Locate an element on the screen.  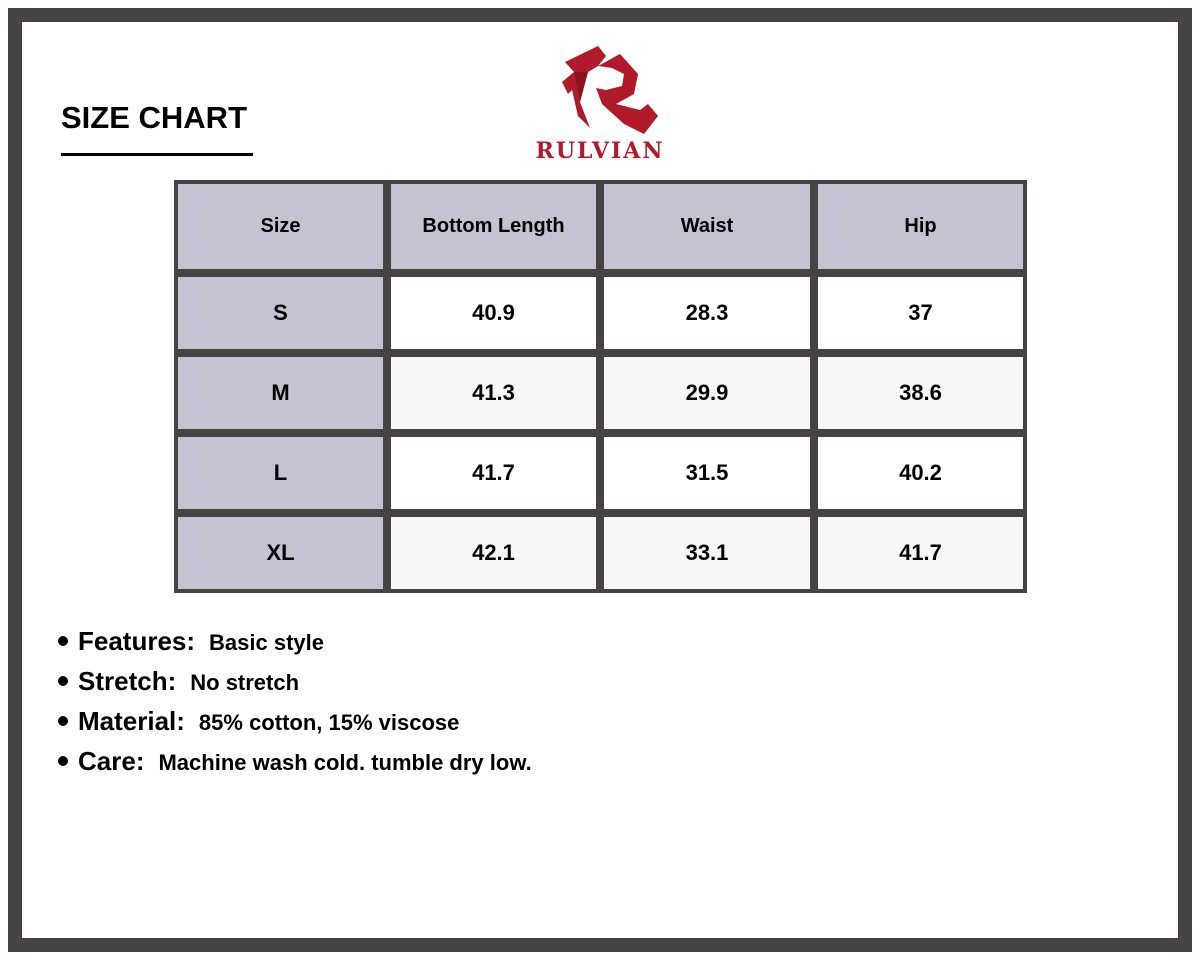
table-cell: 38.6 is located at coordinates (920, 393).